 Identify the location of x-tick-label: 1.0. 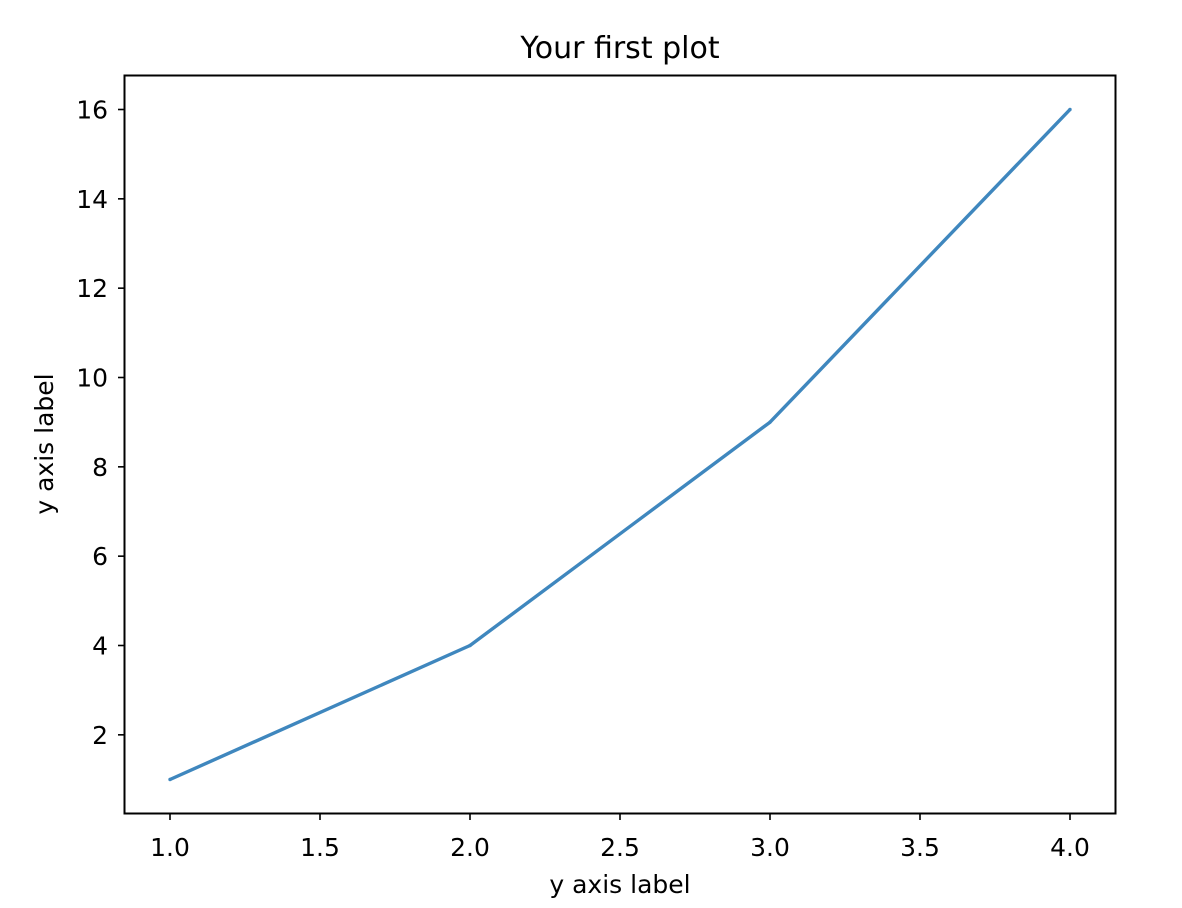
(170, 847).